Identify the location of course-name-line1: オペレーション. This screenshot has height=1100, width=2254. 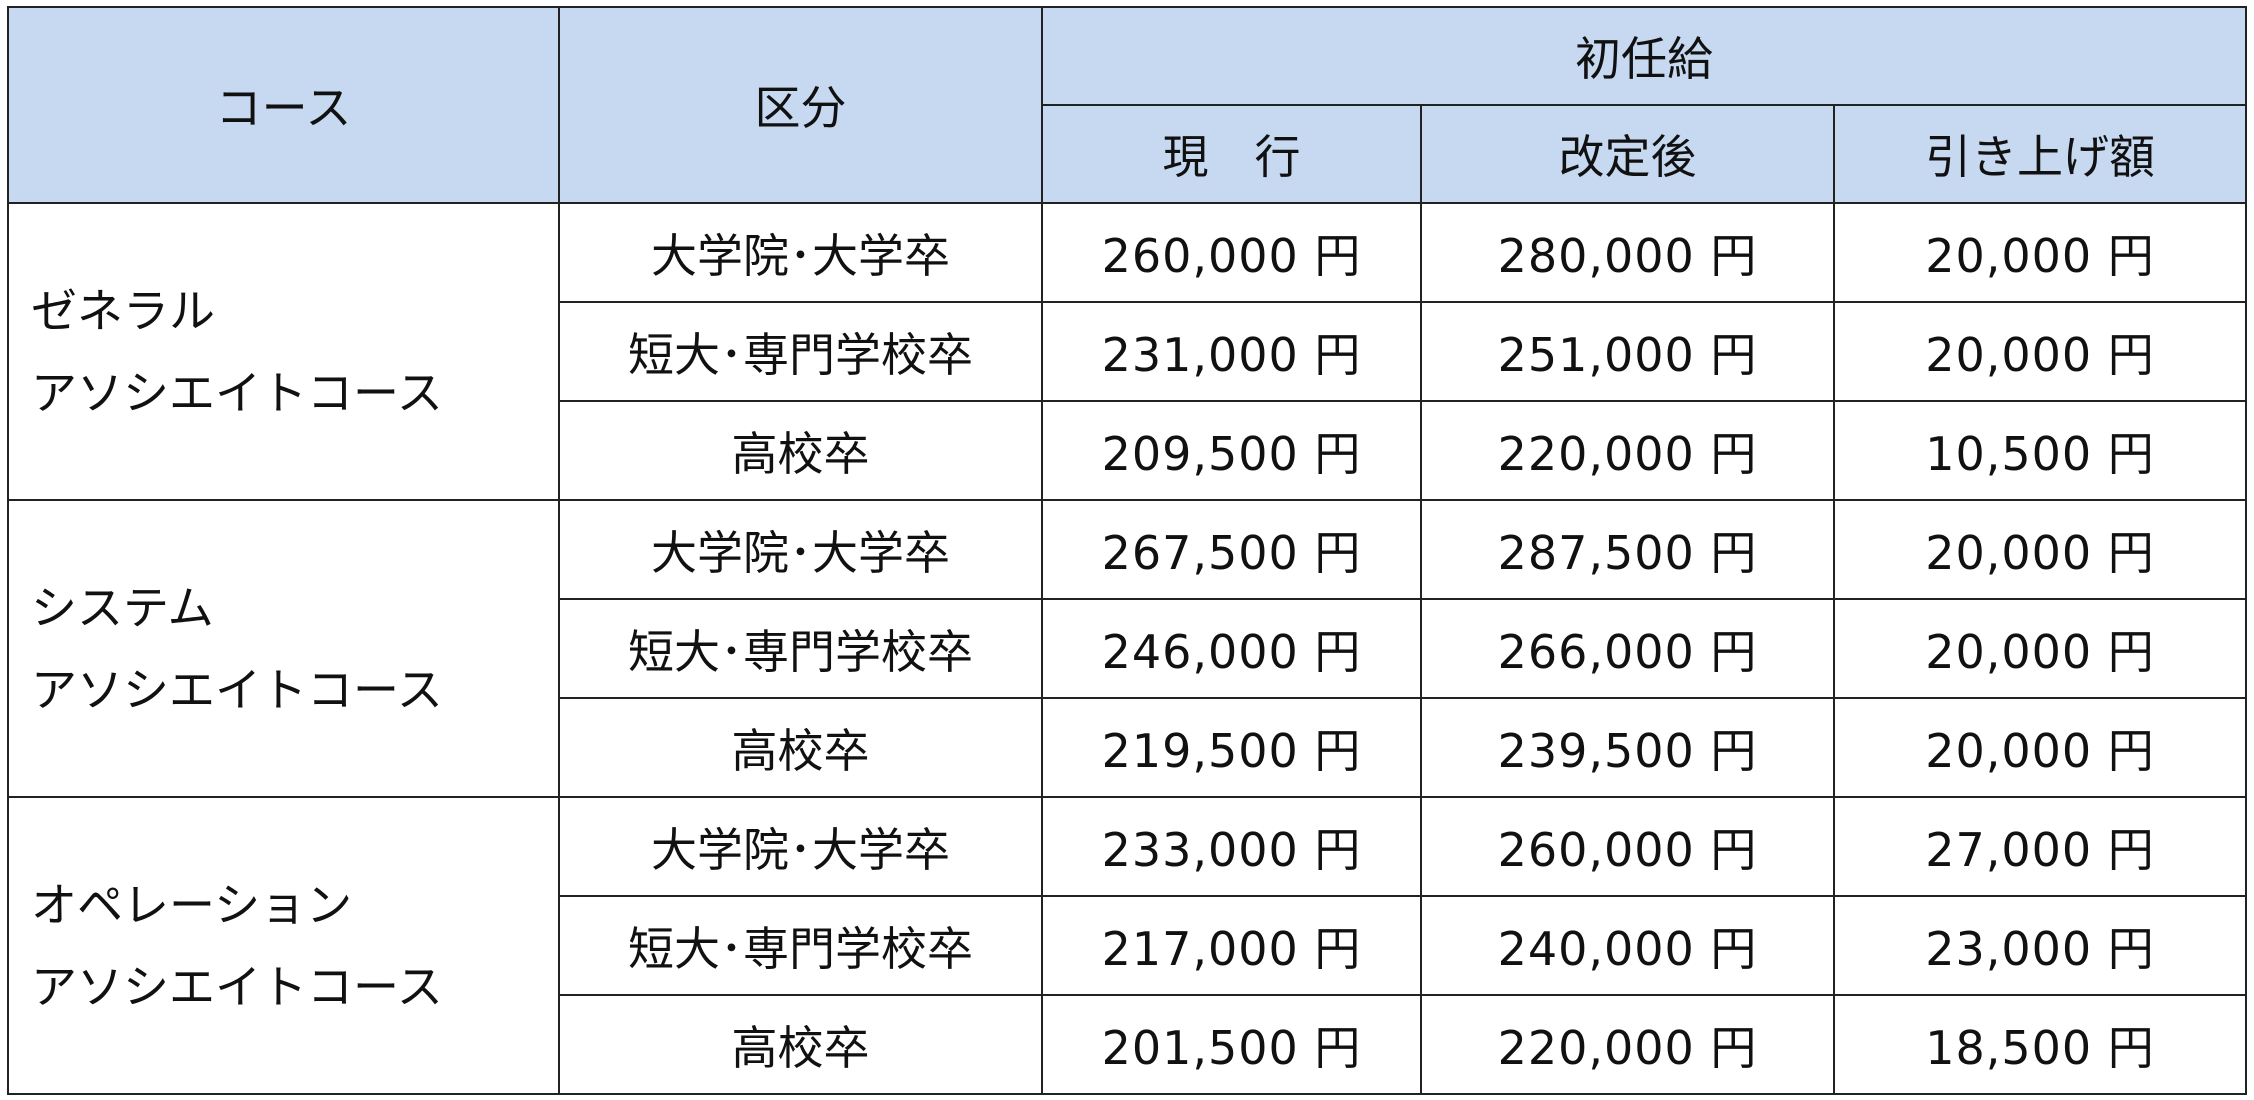
(192, 904).